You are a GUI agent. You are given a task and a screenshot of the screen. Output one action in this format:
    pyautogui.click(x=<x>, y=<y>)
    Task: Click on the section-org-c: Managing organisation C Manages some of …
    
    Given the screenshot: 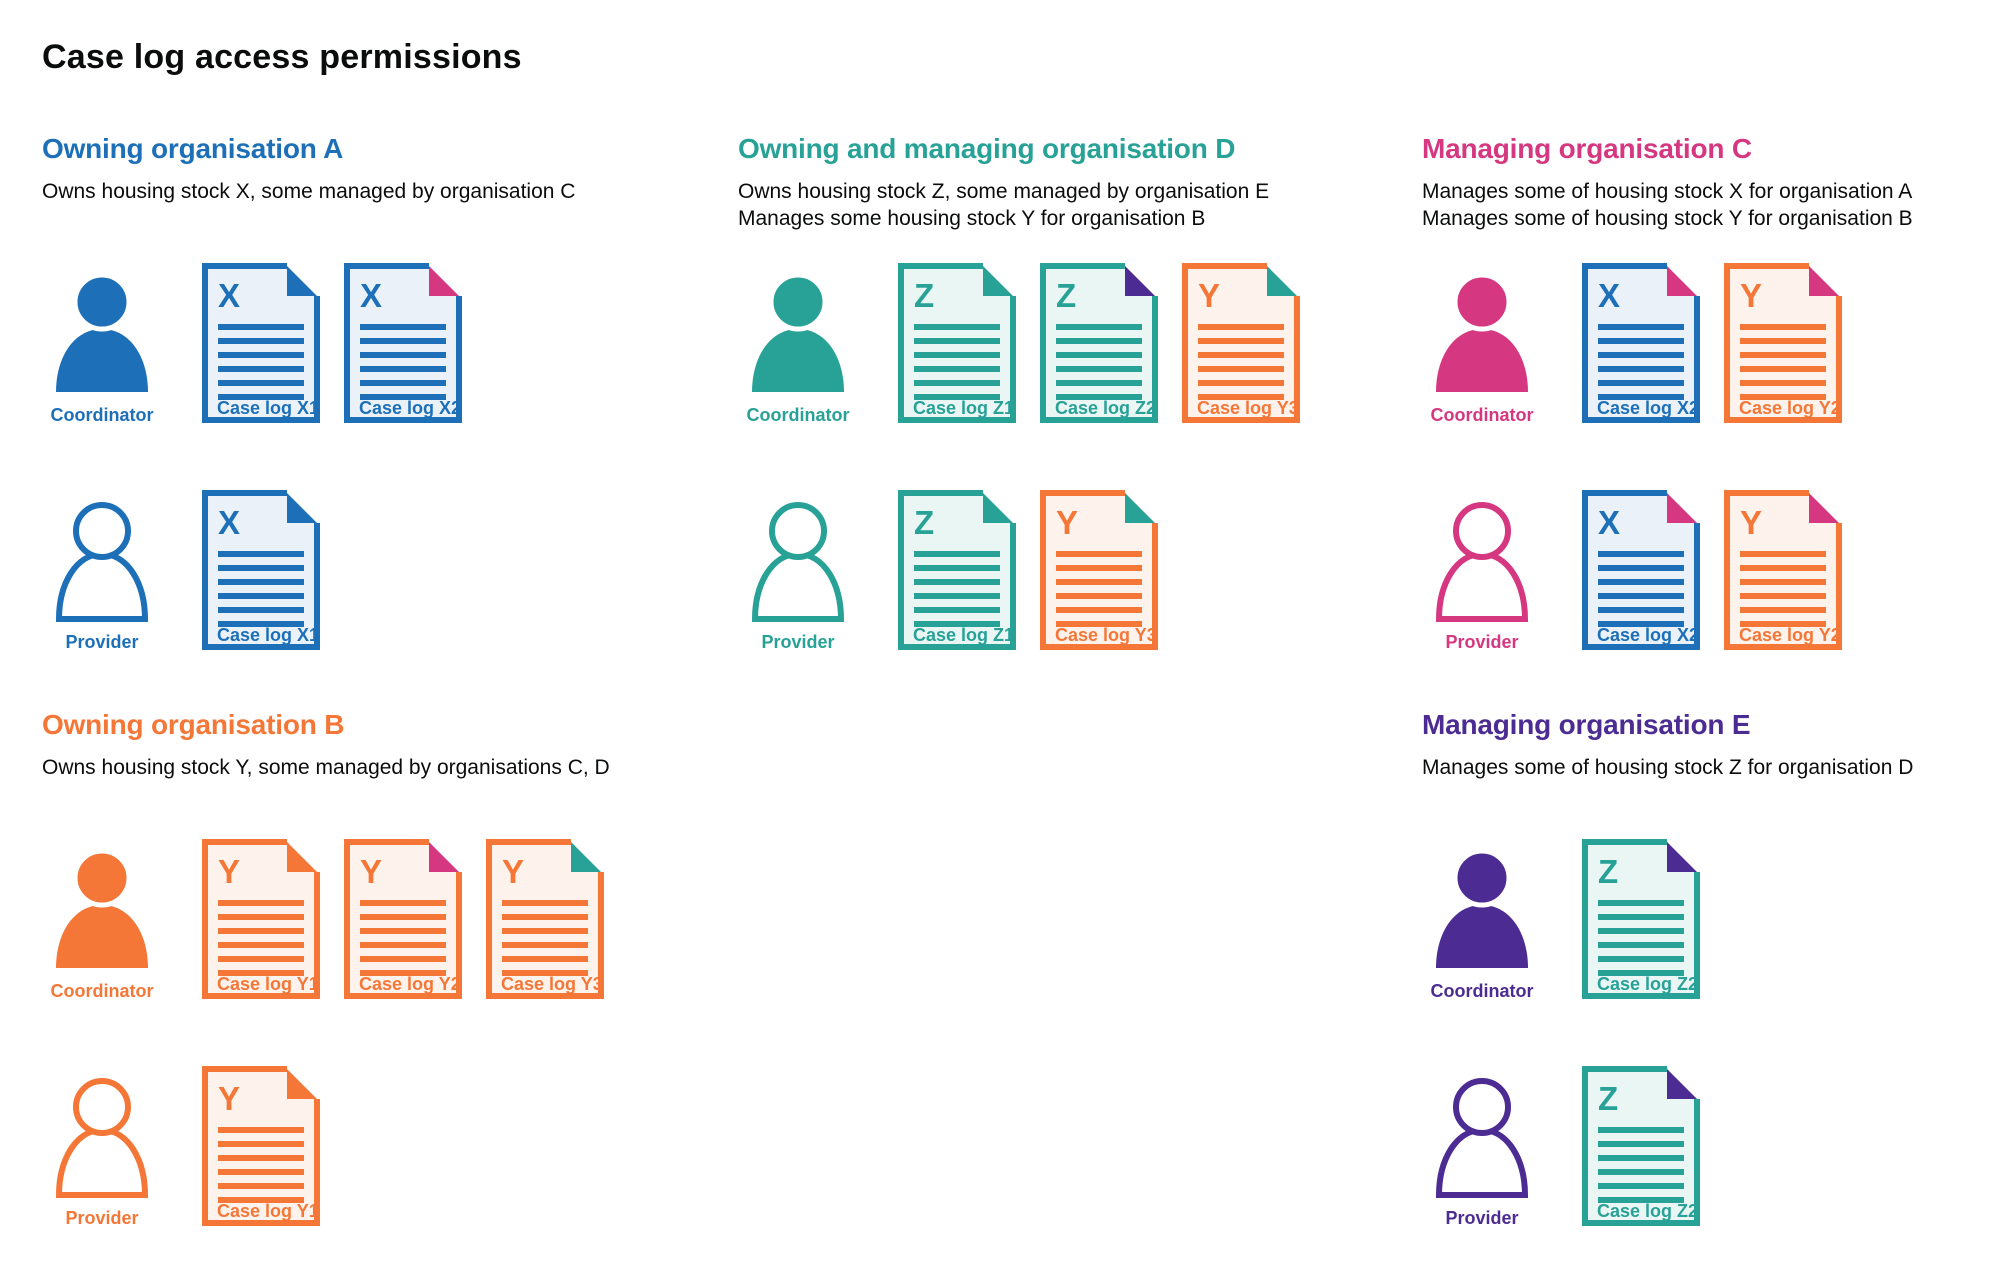 What is the action you would take?
    pyautogui.click(x=1702, y=393)
    